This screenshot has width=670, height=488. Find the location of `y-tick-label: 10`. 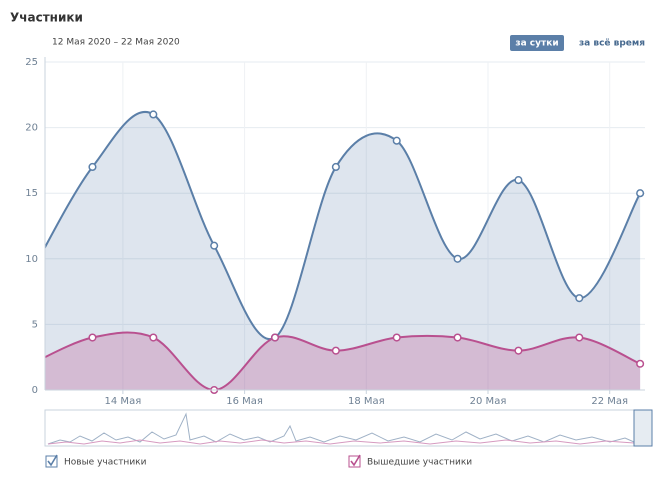

y-tick-label: 10 is located at coordinates (31, 259).